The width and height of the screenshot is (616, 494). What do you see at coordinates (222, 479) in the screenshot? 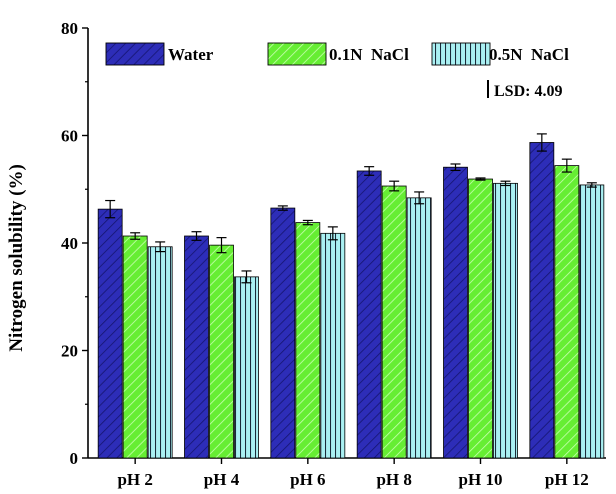
I see `x-tick-label: pH 4` at bounding box center [222, 479].